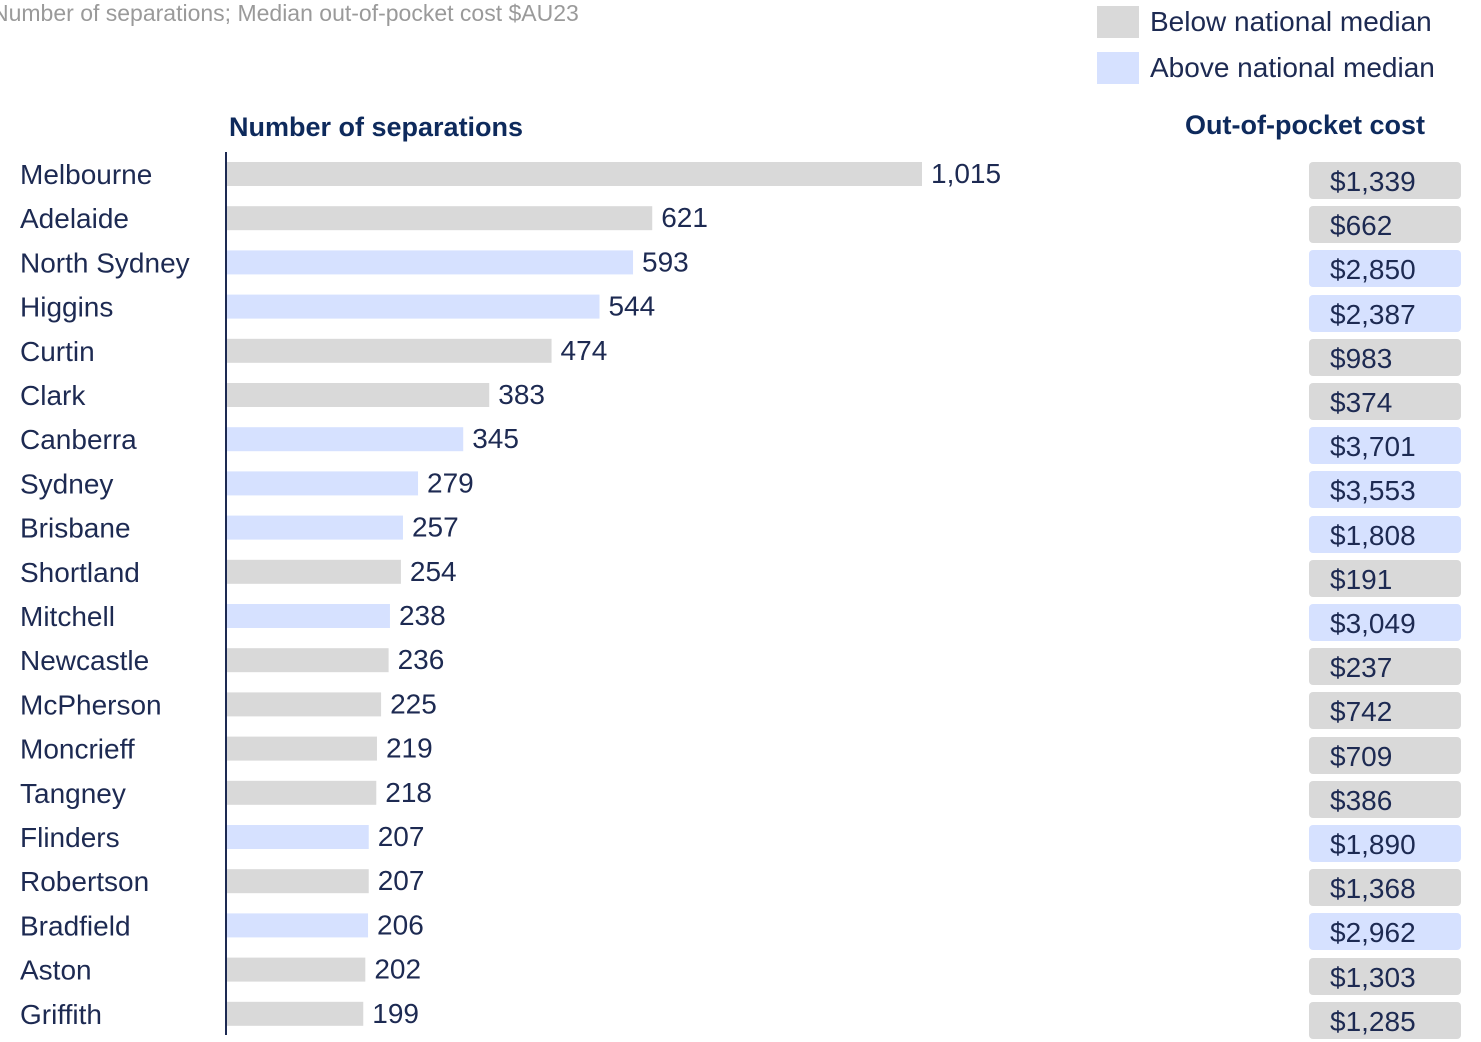  I want to click on bar-value-label: 199, so click(395, 1013).